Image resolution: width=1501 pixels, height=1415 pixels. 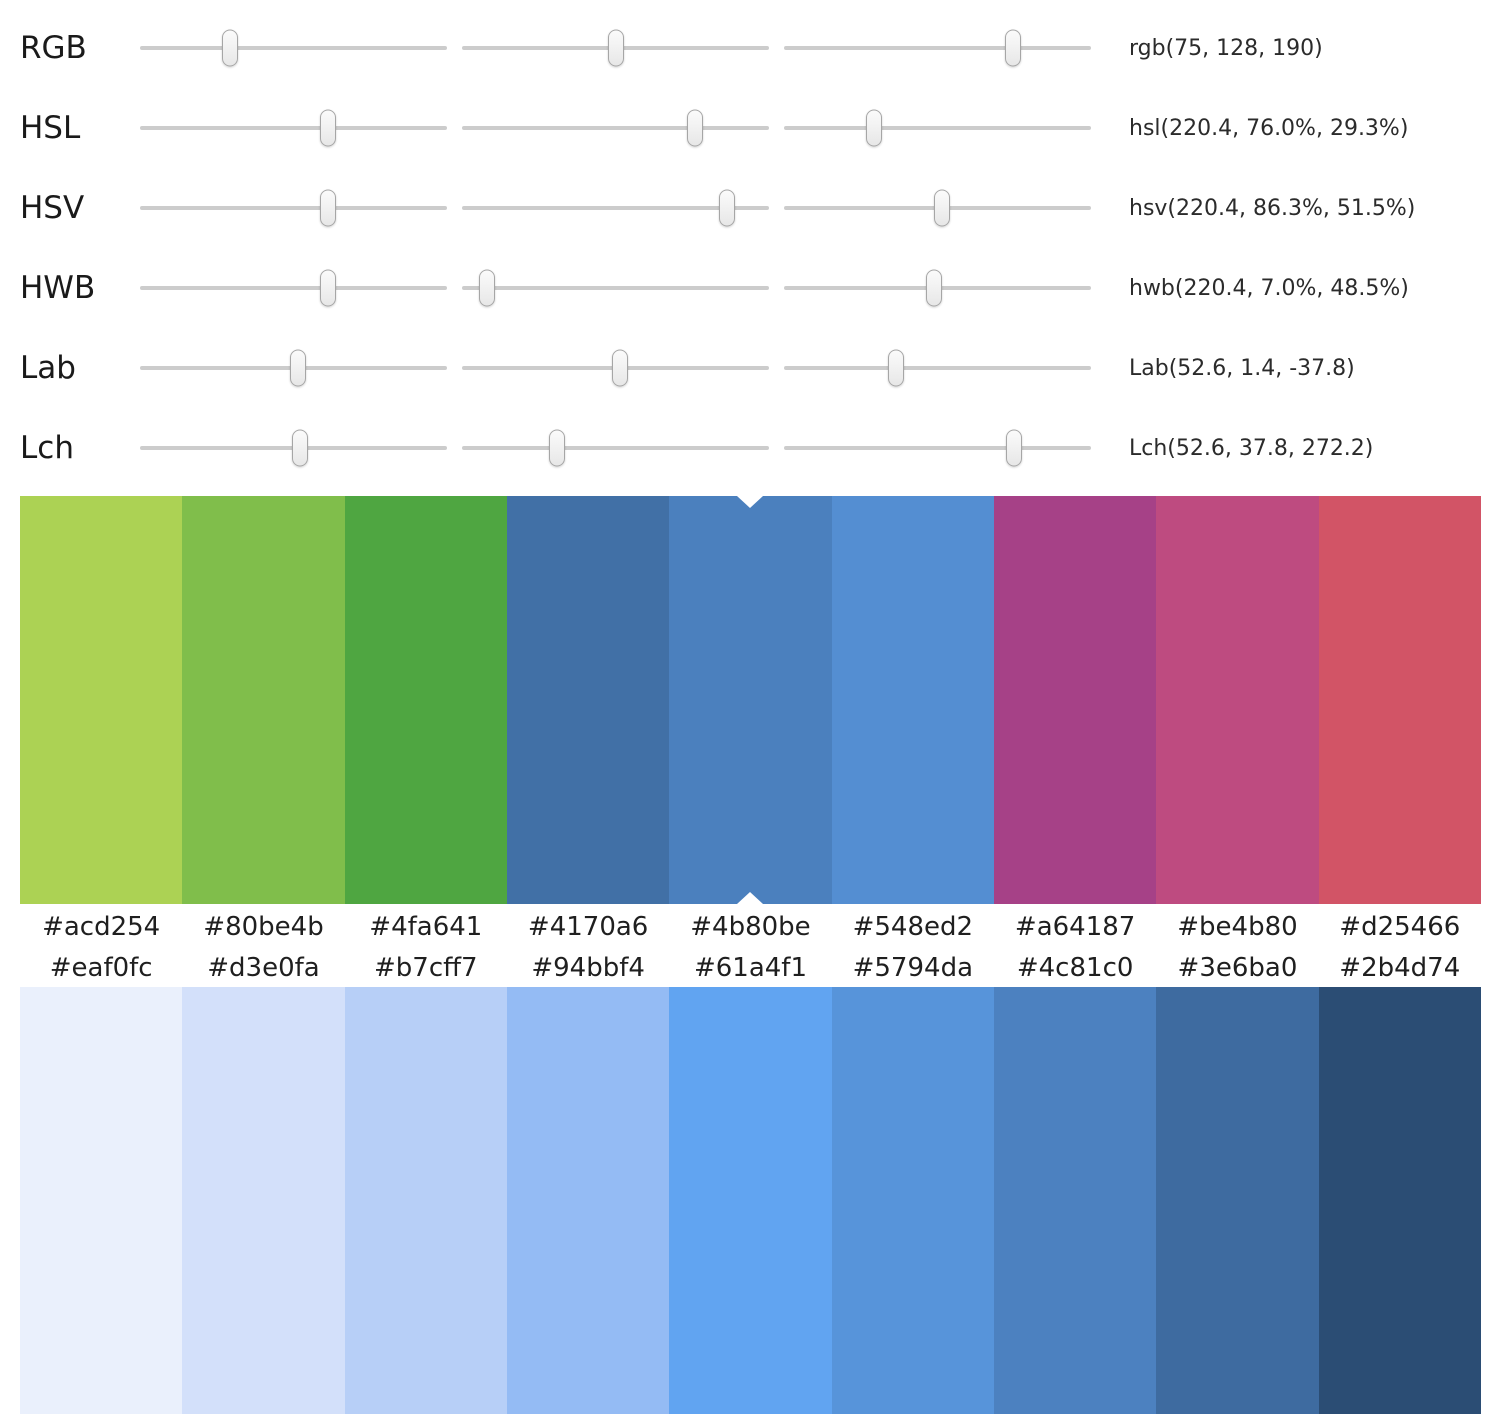 I want to click on lch-label: Lch, so click(x=47, y=448).